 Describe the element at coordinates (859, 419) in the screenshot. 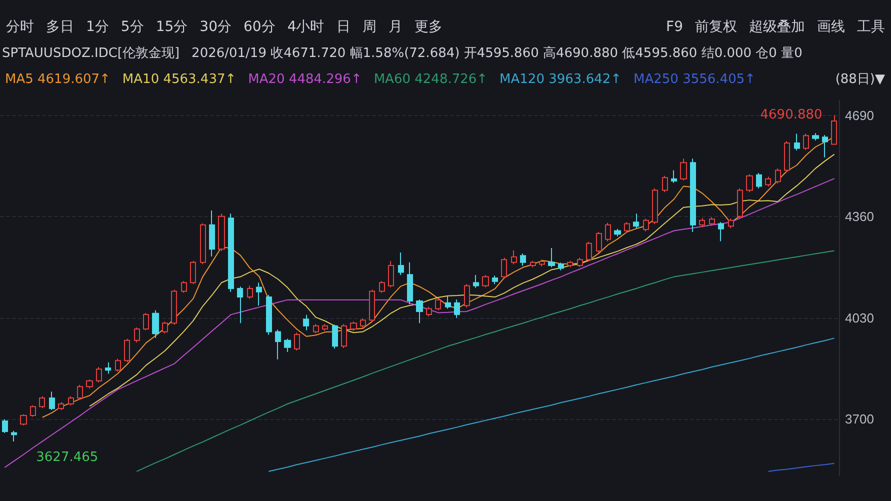

I see `y-tick-label: 3700` at that location.